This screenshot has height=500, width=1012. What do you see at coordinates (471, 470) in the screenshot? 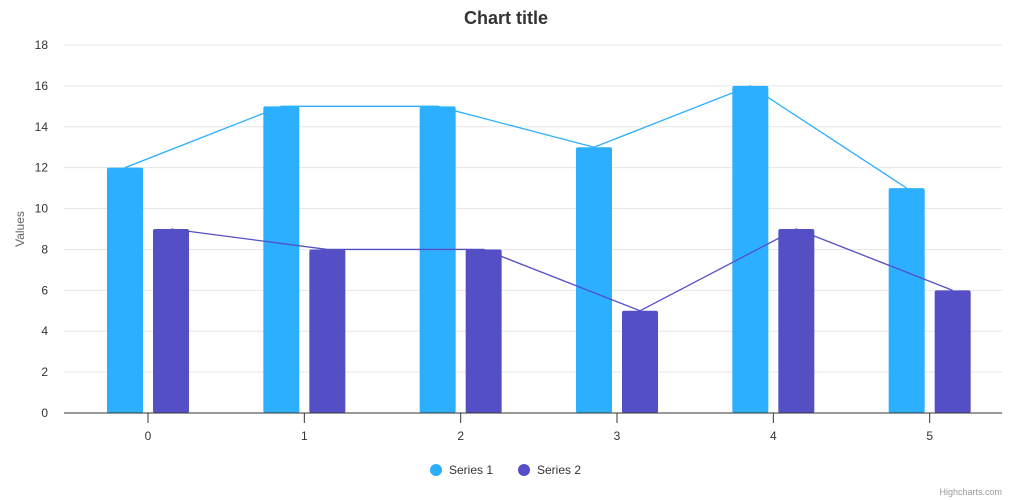
I see `legend-label-series-1: Series 1` at bounding box center [471, 470].